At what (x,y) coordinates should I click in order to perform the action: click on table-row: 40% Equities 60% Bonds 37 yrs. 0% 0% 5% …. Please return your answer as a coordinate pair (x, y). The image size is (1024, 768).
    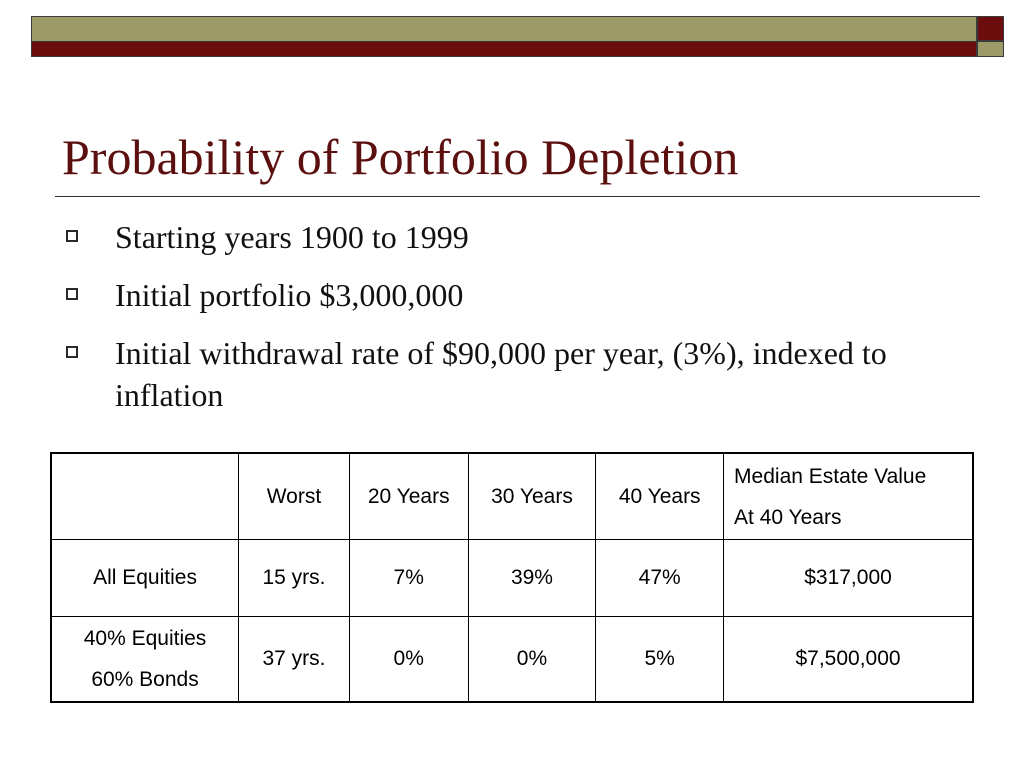
    Looking at the image, I should click on (512, 659).